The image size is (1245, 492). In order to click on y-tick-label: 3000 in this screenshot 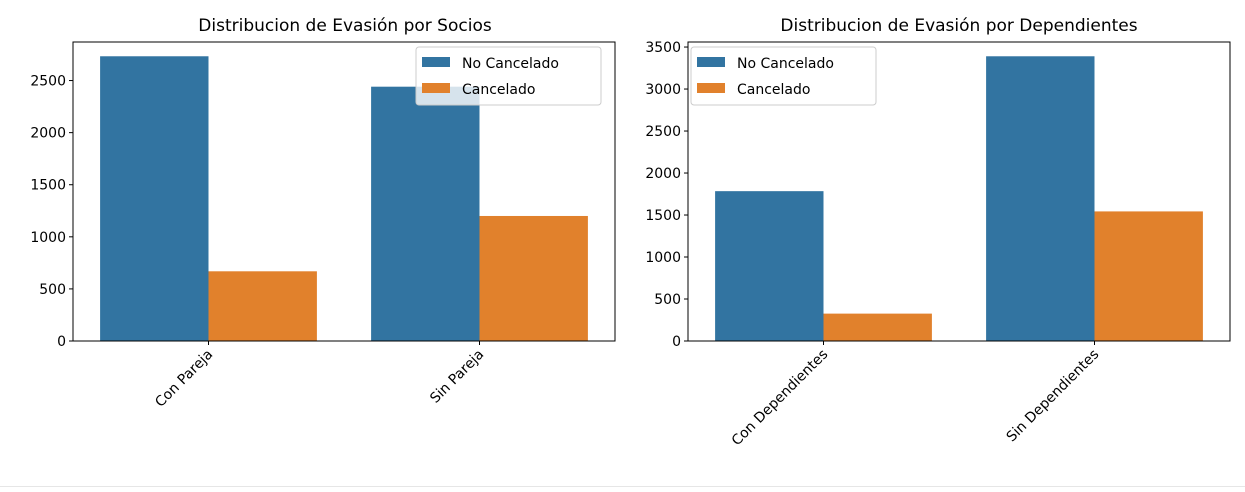, I will do `click(663, 90)`.